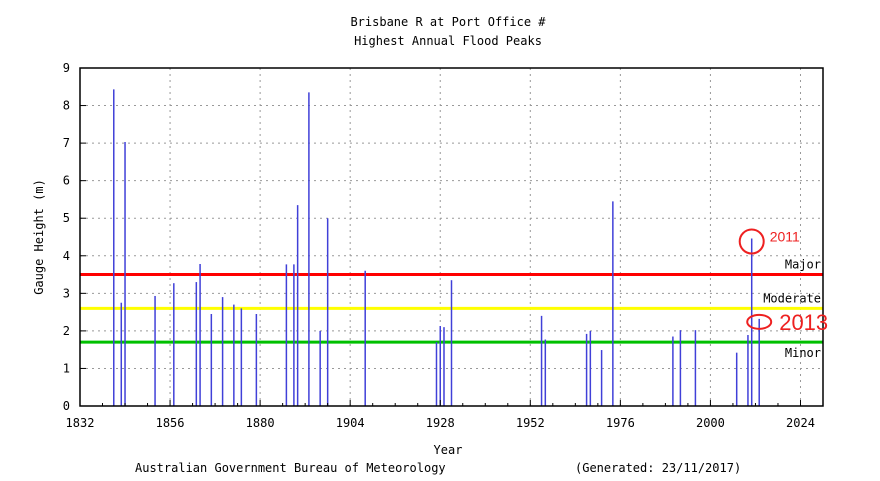  I want to click on x-tick-label: 1928, so click(440, 423).